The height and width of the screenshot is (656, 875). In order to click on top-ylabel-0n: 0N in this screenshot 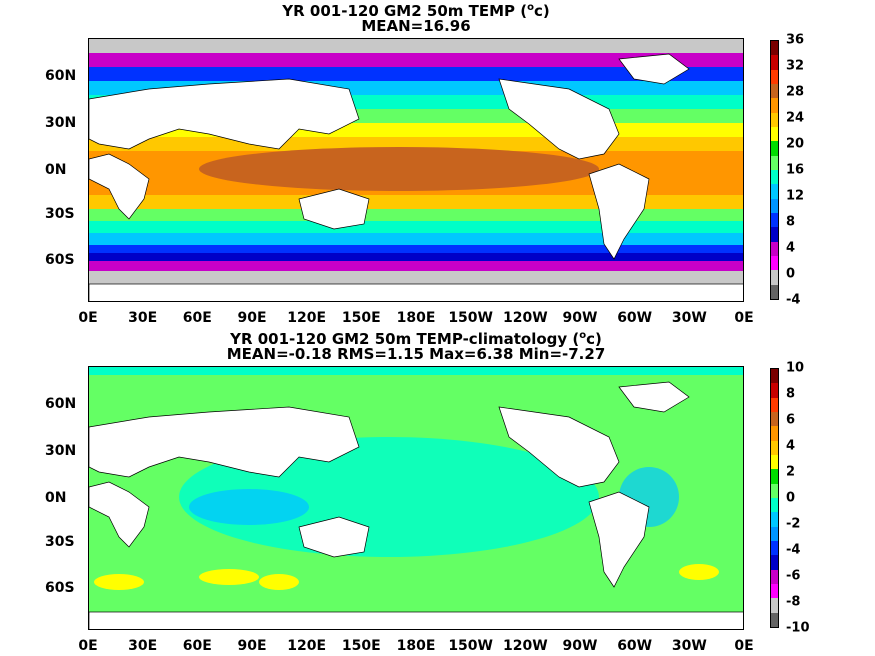, I will do `click(56, 170)`.